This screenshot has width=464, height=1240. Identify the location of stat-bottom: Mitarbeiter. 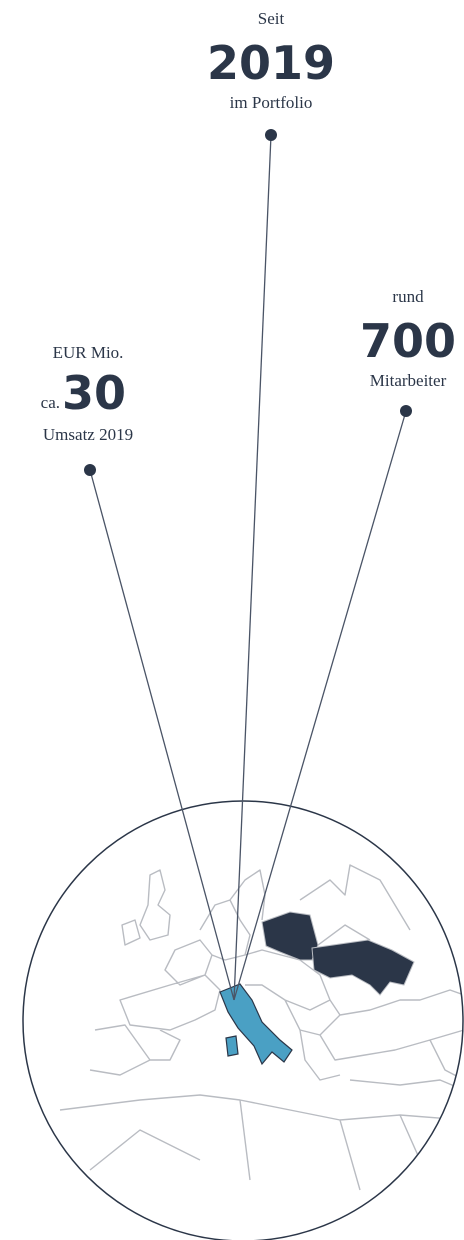
(408, 380).